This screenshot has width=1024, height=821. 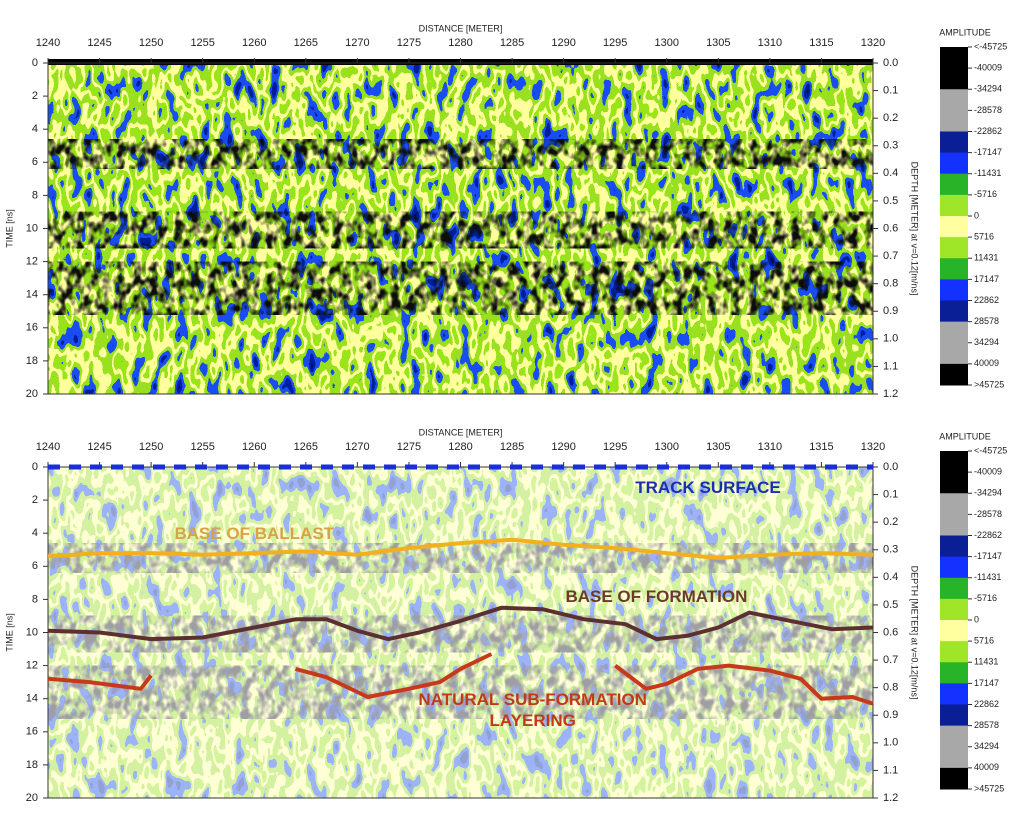 I want to click on x-tick-label: 1305, so click(x=718, y=447).